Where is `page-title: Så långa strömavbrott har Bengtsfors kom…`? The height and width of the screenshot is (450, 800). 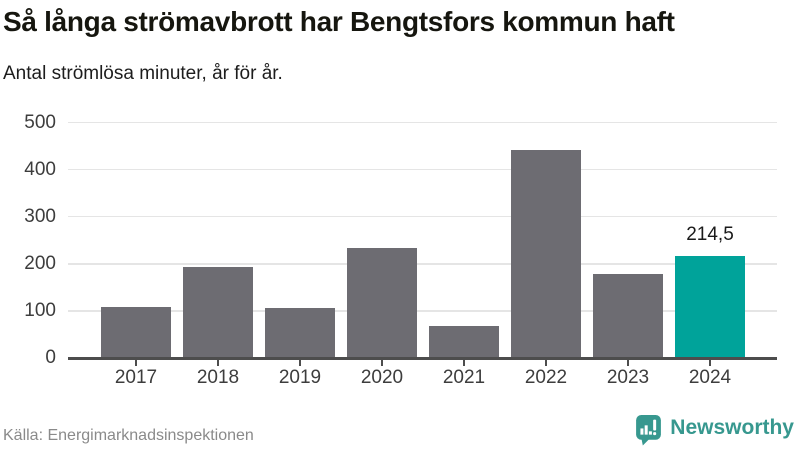 page-title: Så långa strömavbrott har Bengtsfors kom… is located at coordinates (339, 21).